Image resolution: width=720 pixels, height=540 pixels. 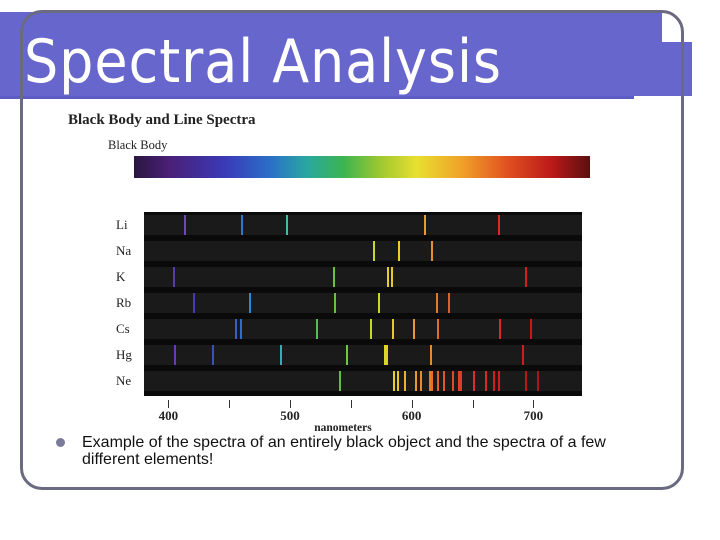 I want to click on spectrum-row-cs, so click(x=363, y=329).